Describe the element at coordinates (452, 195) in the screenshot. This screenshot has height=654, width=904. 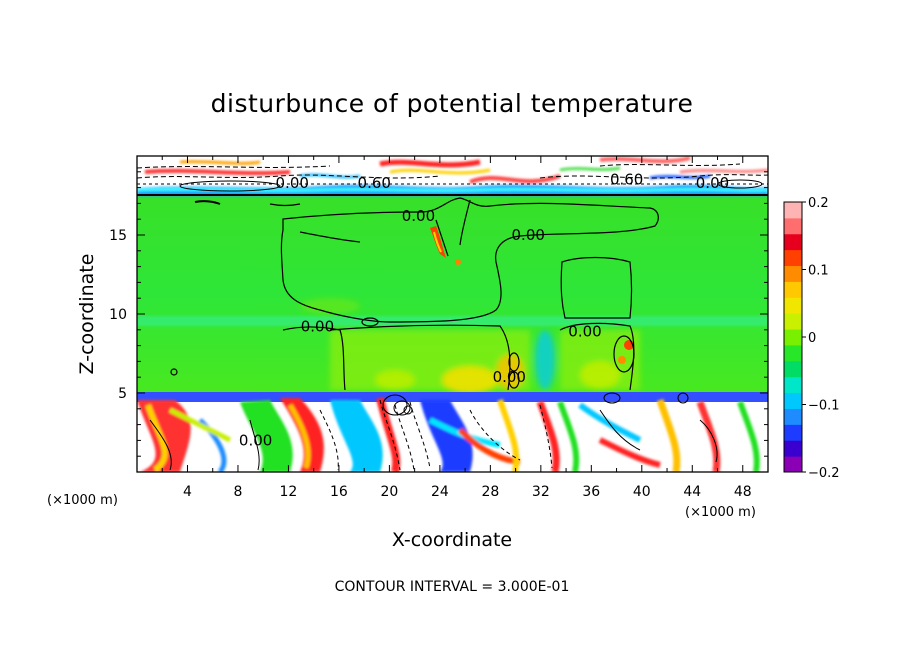
I see `upper-interface` at that location.